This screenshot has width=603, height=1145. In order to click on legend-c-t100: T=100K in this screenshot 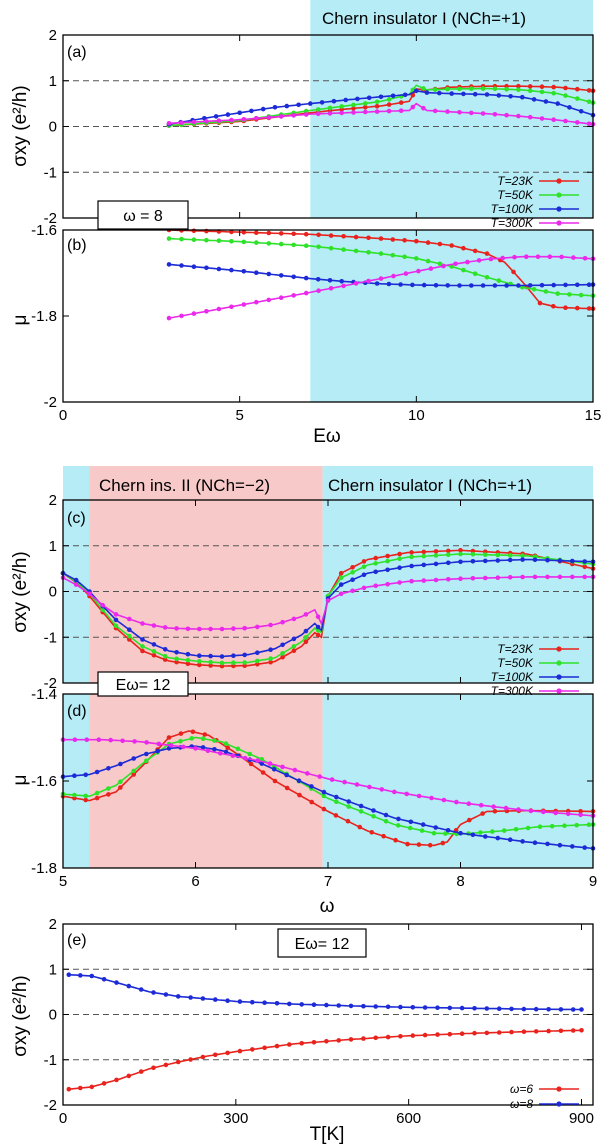, I will do `click(512, 677)`.